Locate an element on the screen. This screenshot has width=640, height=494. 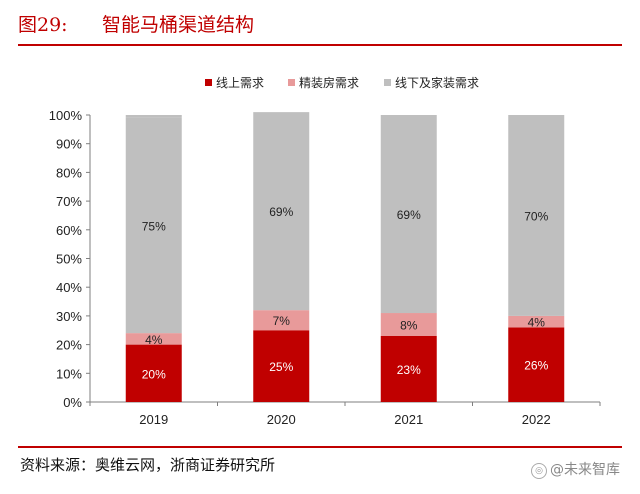
data-label: 7% is located at coordinates (282, 321).